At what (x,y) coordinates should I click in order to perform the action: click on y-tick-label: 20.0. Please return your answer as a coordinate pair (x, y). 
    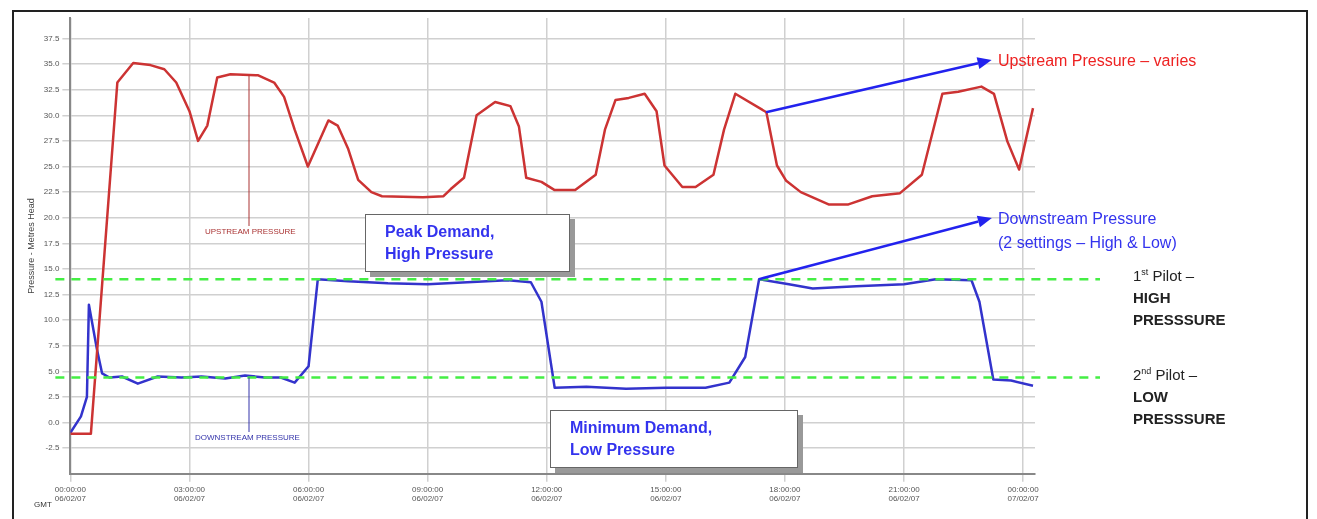
    Looking at the image, I should click on (51, 217).